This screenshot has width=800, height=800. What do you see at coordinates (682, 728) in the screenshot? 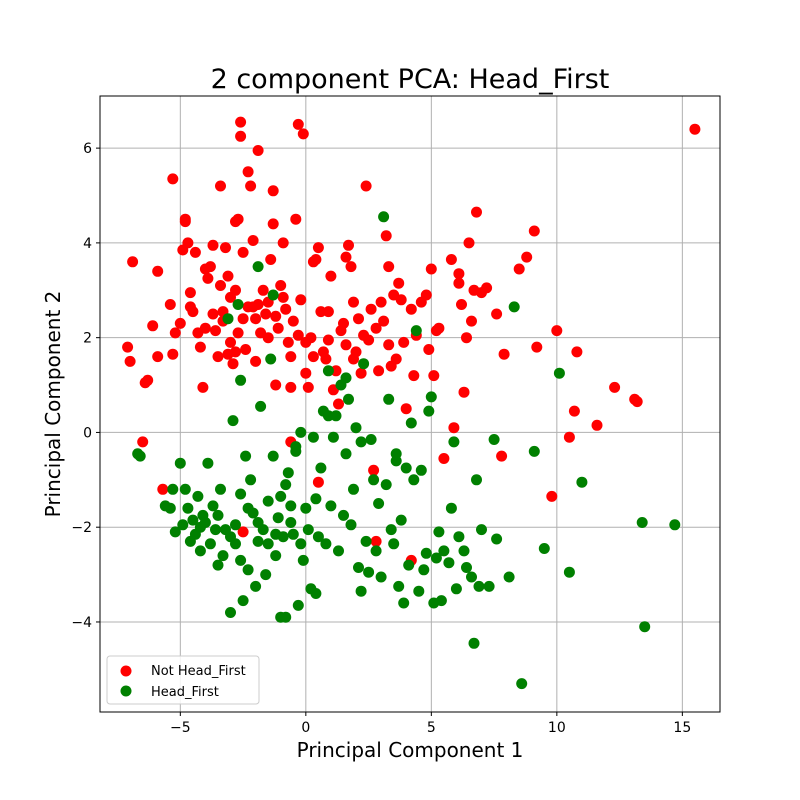
I see `x-tick-label: 15` at bounding box center [682, 728].